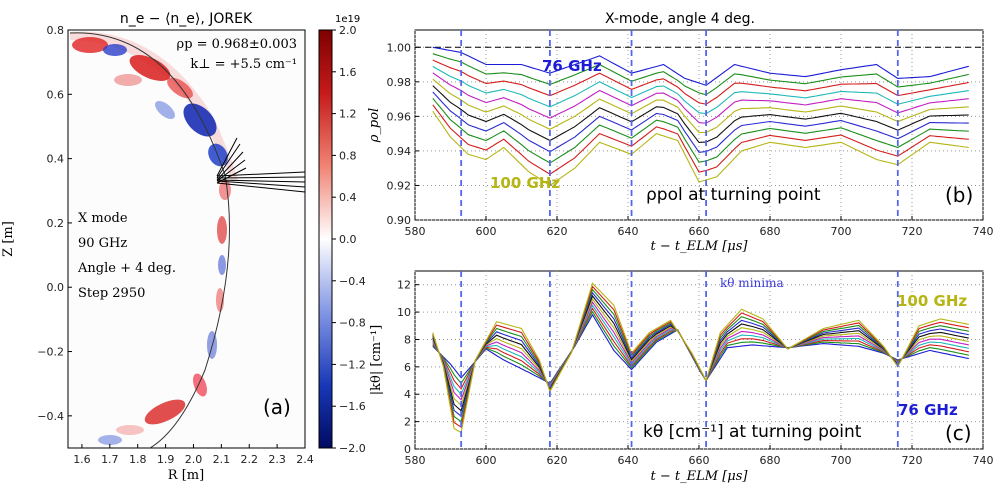 This screenshot has width=993, height=489. Describe the element at coordinates (525, 183) in the screenshot. I see `label-100ghz: 100 GHz` at that location.